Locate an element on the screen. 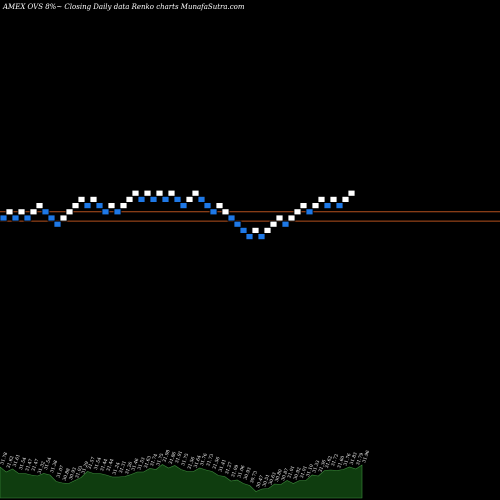 The width and height of the screenshot is (500, 500). volume-label-10: 30.88 is located at coordinates (67, 474).